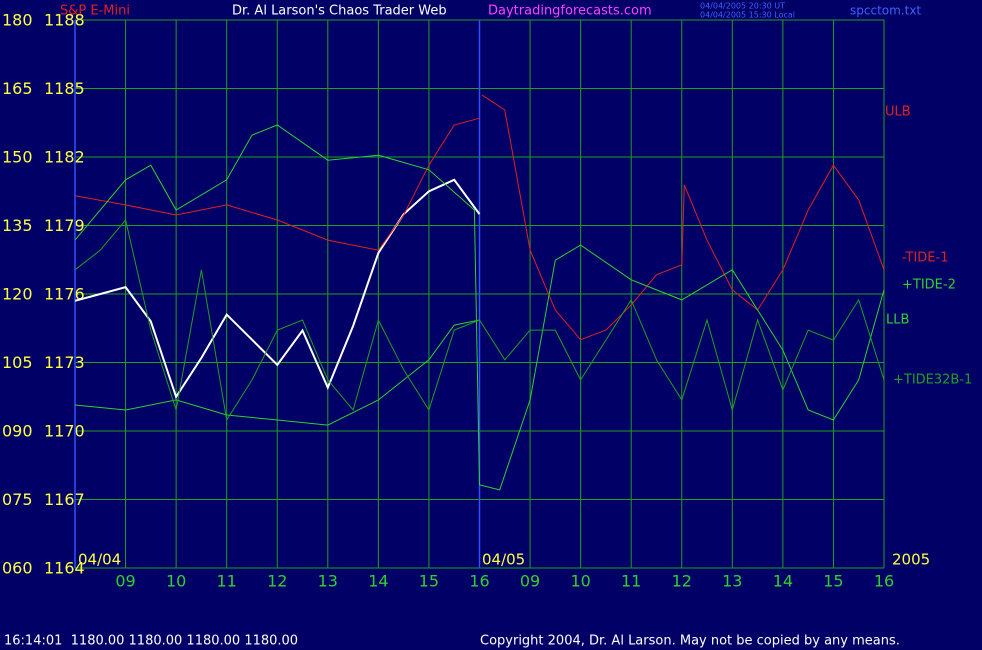 This screenshot has height=650, width=982. I want to click on date-label: 04/05, so click(503, 560).